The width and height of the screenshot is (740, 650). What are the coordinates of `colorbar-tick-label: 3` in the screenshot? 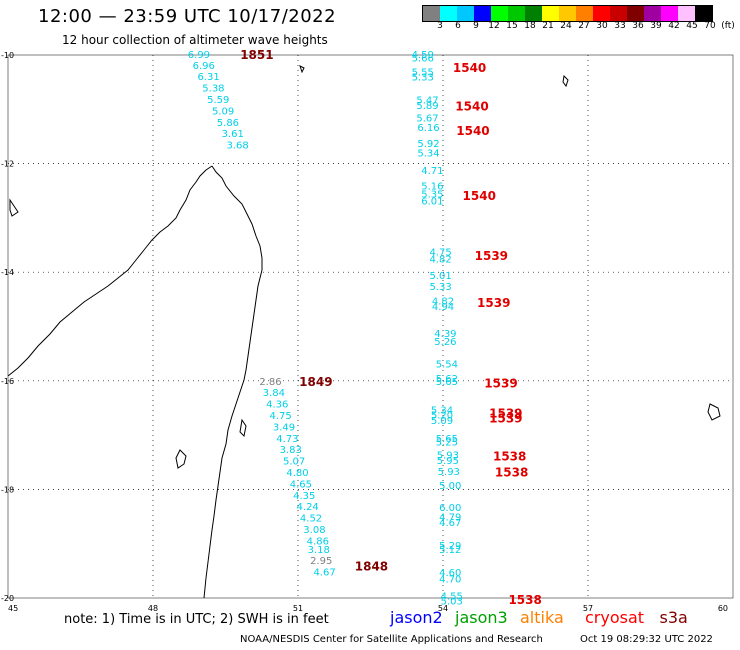 It's located at (440, 26).